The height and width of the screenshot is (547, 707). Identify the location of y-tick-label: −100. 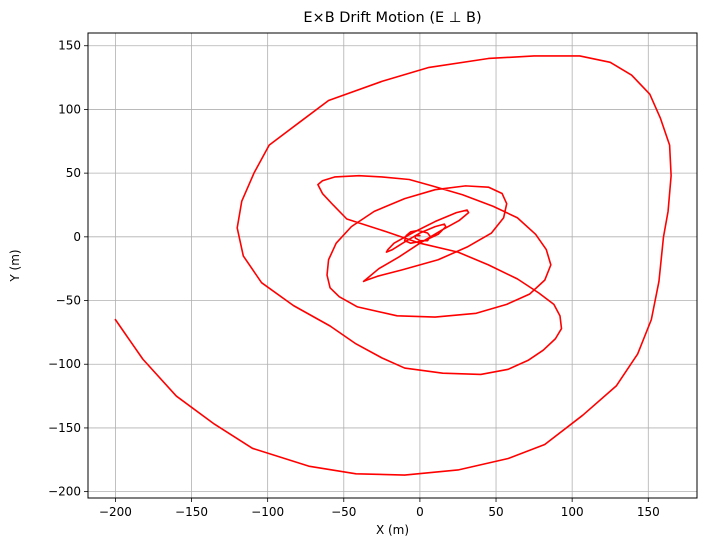
(64, 364).